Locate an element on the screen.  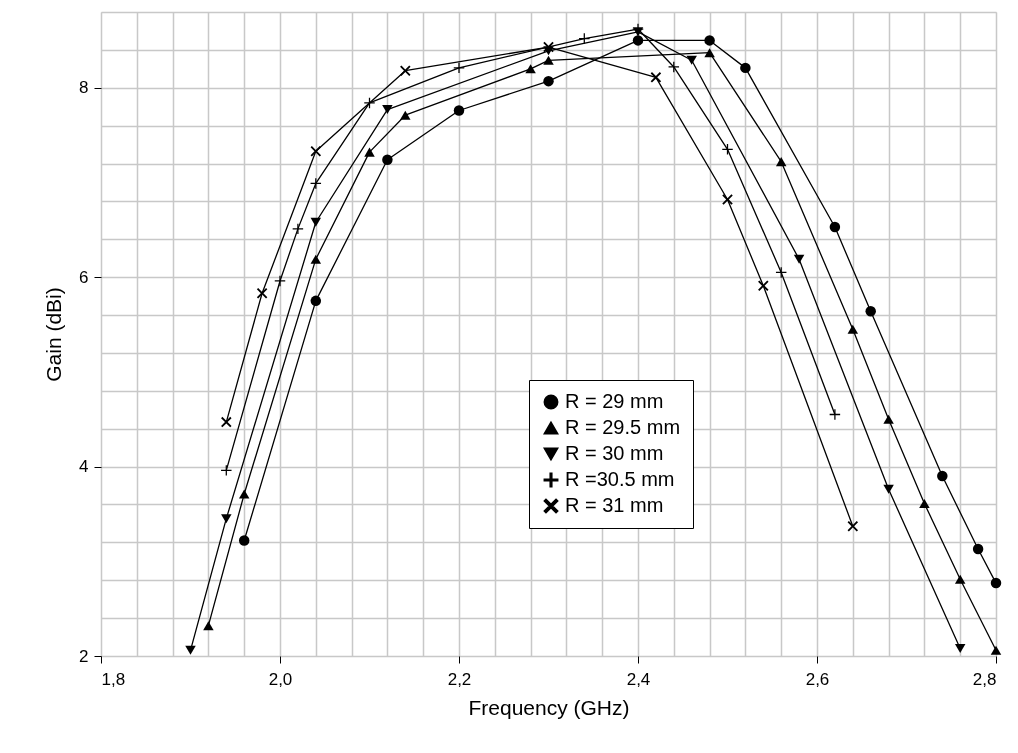
y-tick-label: 8 is located at coordinates (84, 88).